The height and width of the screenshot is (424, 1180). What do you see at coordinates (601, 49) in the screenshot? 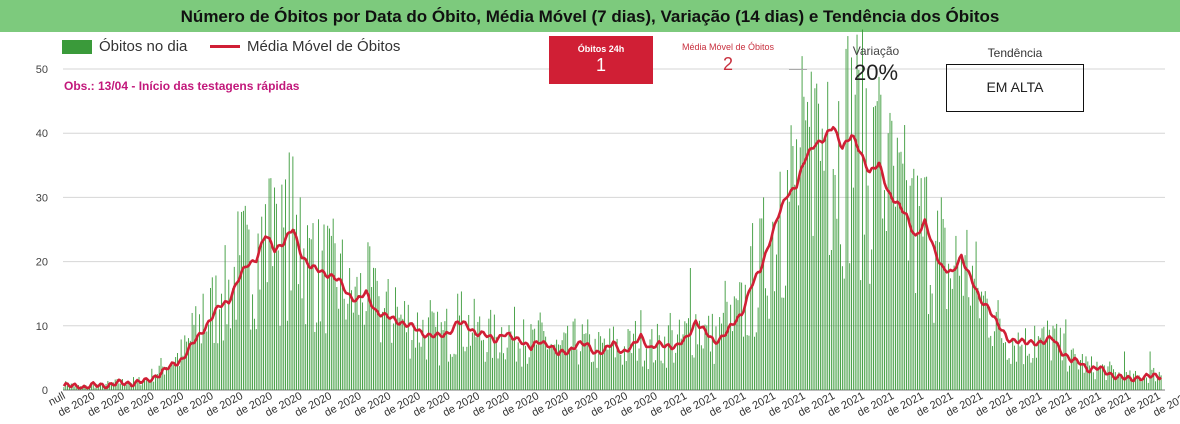
I see `kpi-obitos-24h-label: Óbitos 24h` at bounding box center [601, 49].